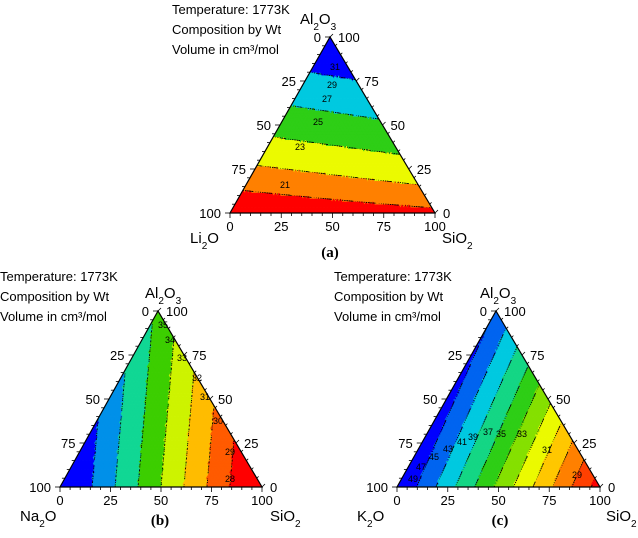  I want to click on contour-label: 25, so click(318, 122).